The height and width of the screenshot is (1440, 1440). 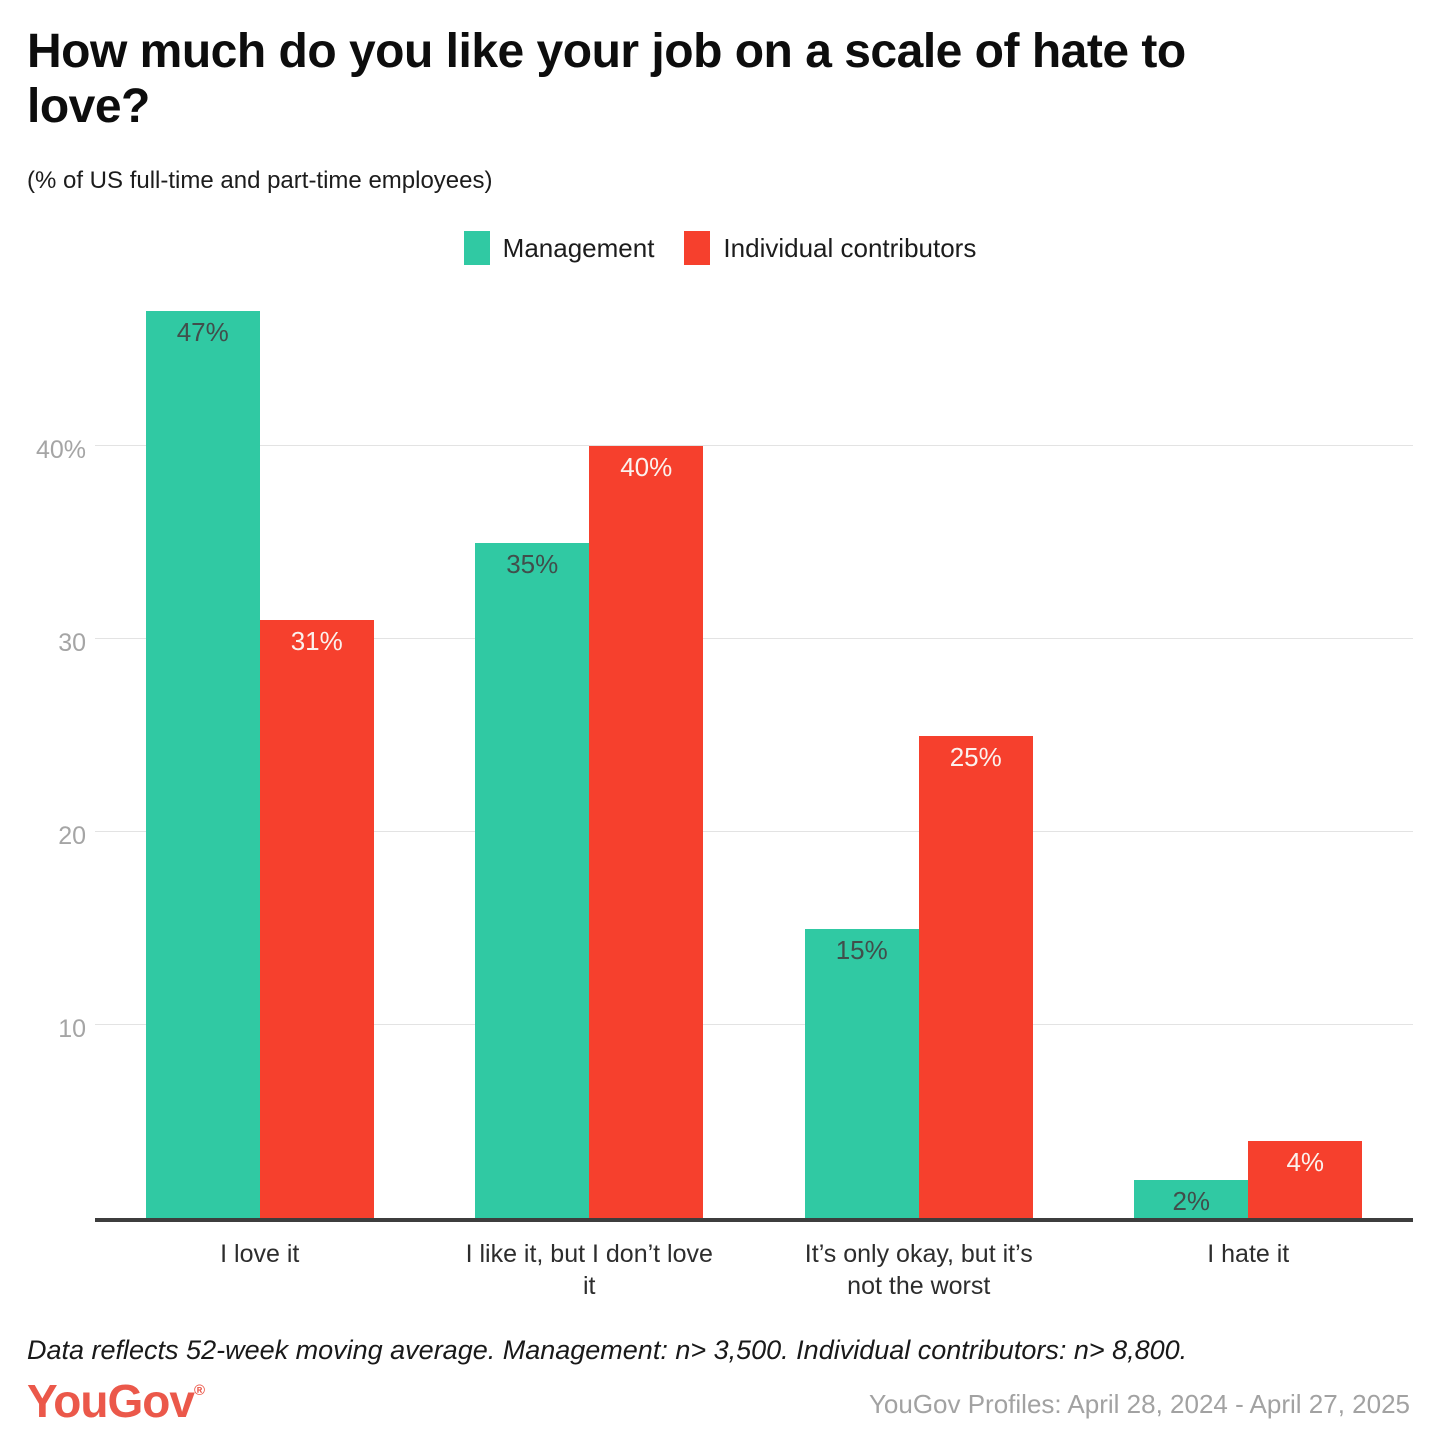 I want to click on bar-individual-contributors-it-s-only-okay-but-it-s-not-the-worst: 25%, so click(x=975, y=977).